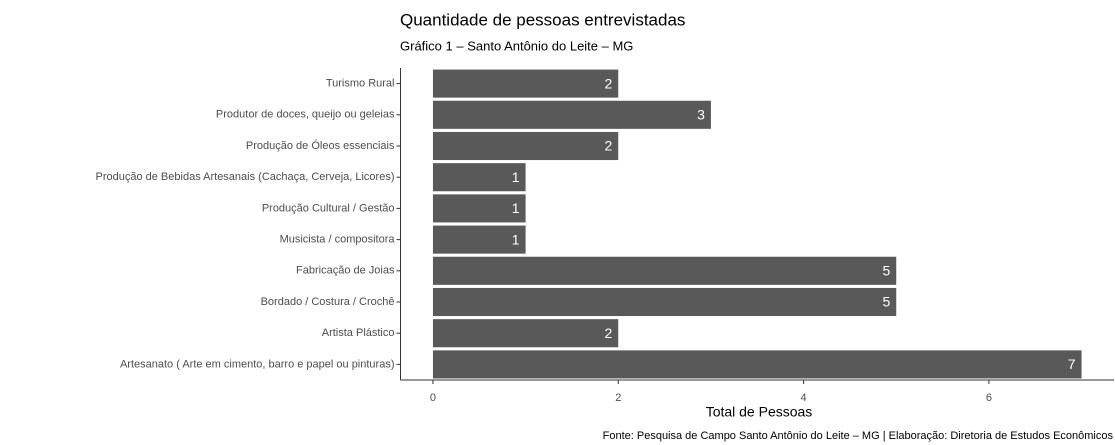 The width and height of the screenshot is (1115, 445). I want to click on y-tick-label: Produção Cultural / Gestão, so click(328, 208).